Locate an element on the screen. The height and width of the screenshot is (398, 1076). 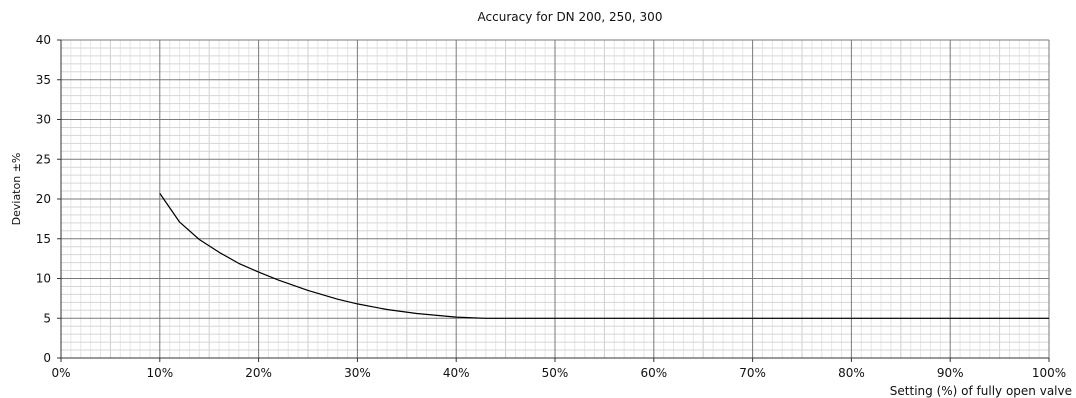
x-tick-label: 70% is located at coordinates (752, 373).